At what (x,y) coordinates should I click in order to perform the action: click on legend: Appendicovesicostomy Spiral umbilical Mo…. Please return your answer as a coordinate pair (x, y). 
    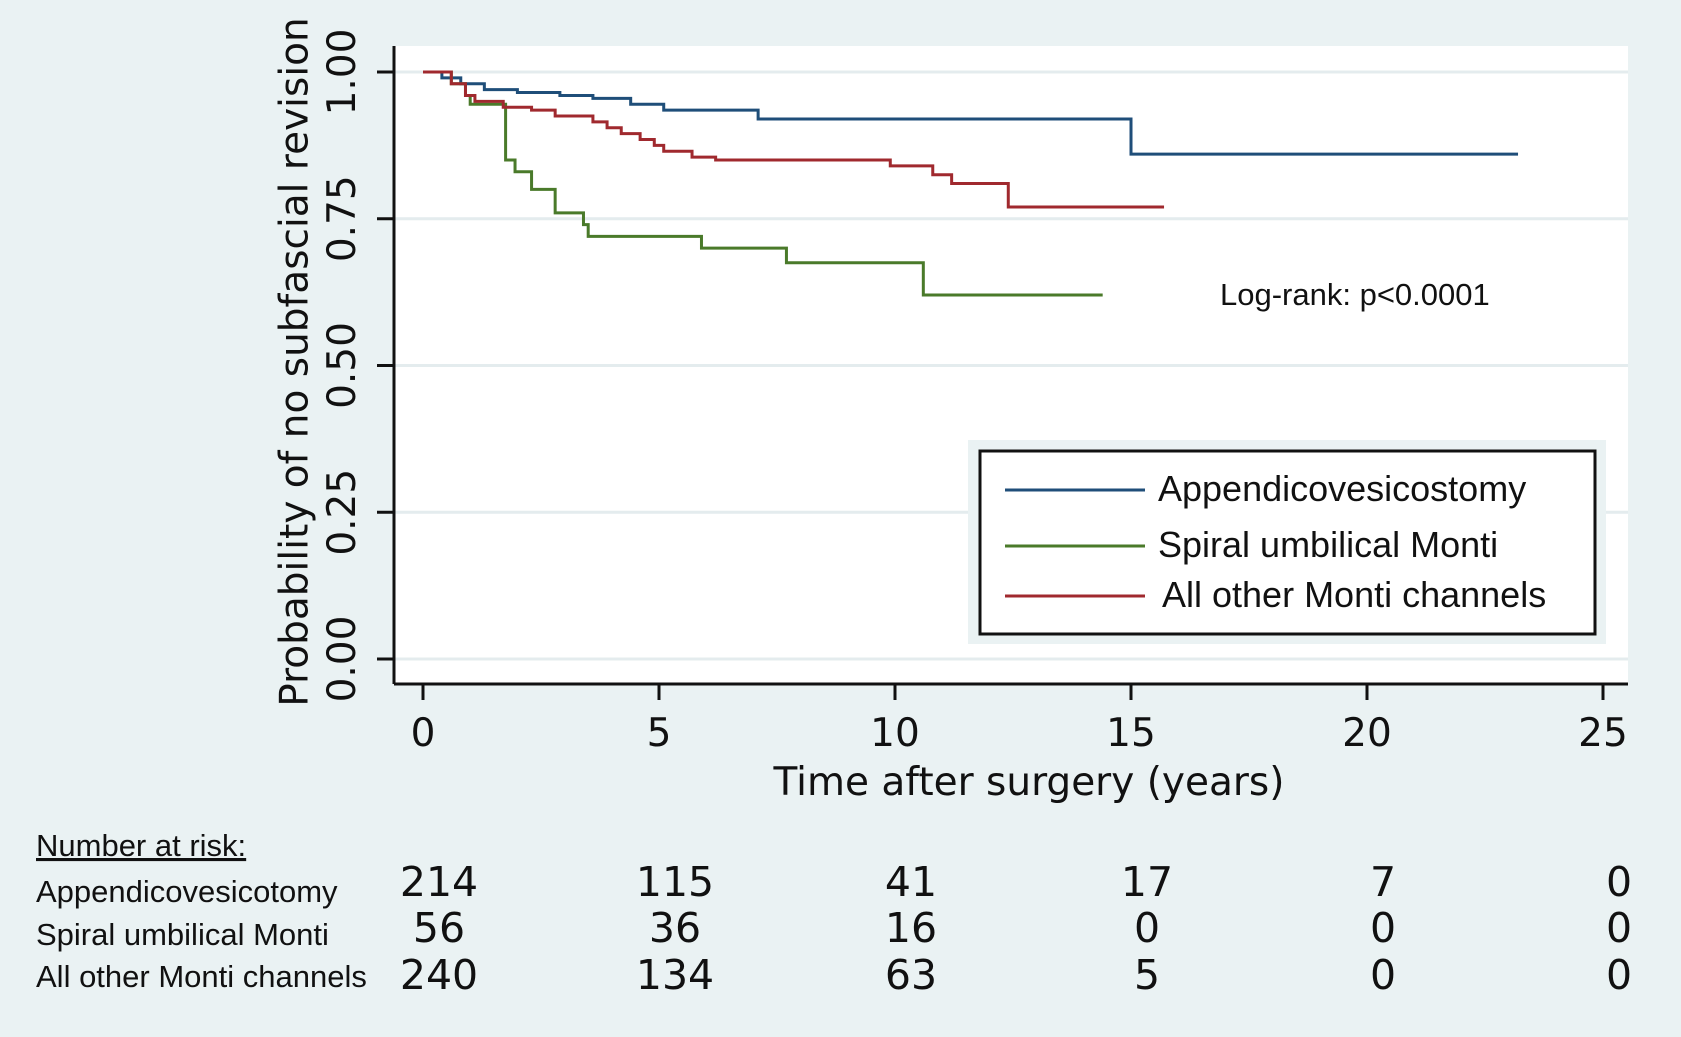
    Looking at the image, I should click on (1287, 542).